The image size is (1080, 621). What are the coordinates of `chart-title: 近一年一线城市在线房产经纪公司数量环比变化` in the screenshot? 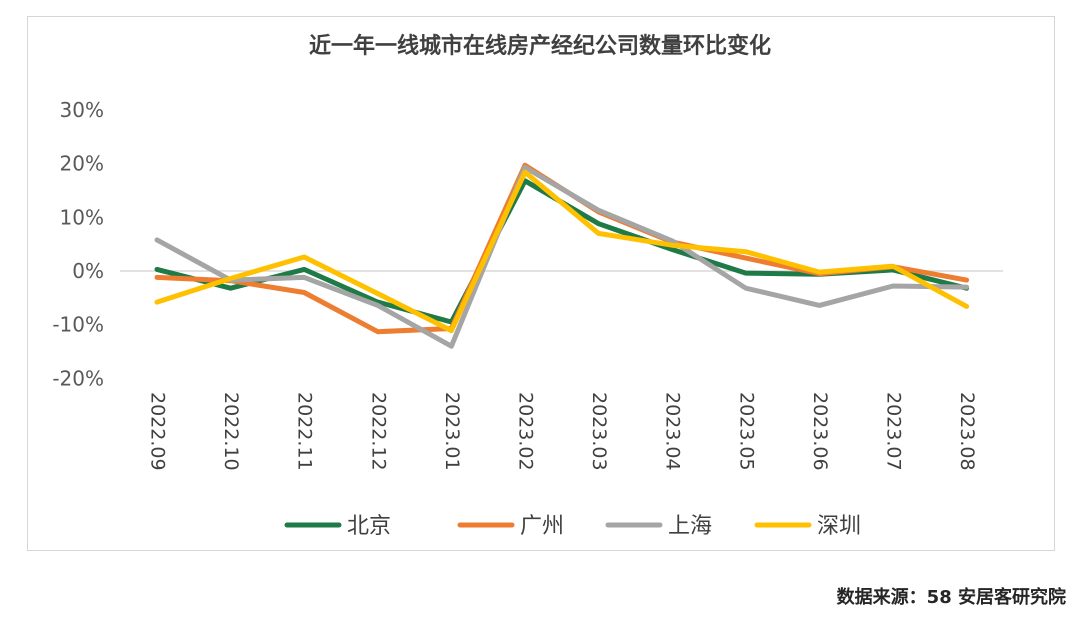 It's located at (539, 46).